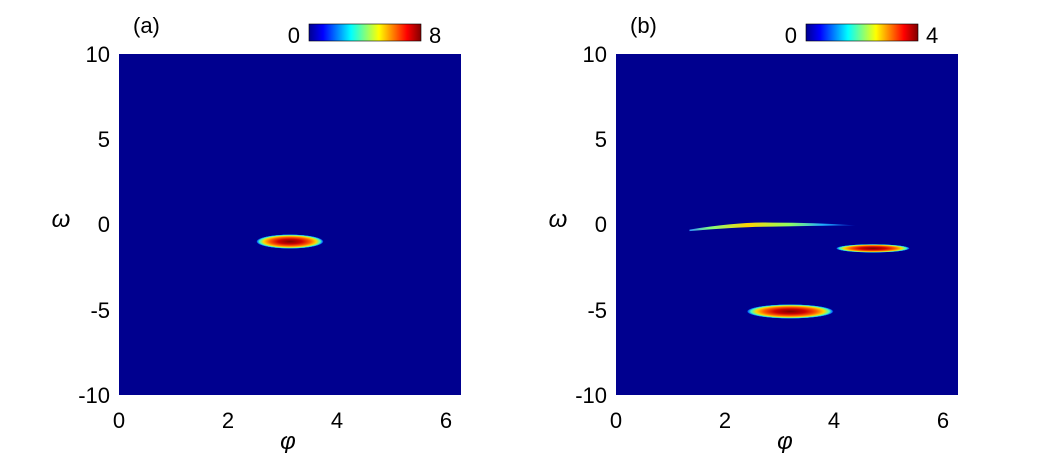 The width and height of the screenshot is (1057, 453). Describe the element at coordinates (834, 420) in the screenshot. I see `xtick-label-b-4: 4` at that location.